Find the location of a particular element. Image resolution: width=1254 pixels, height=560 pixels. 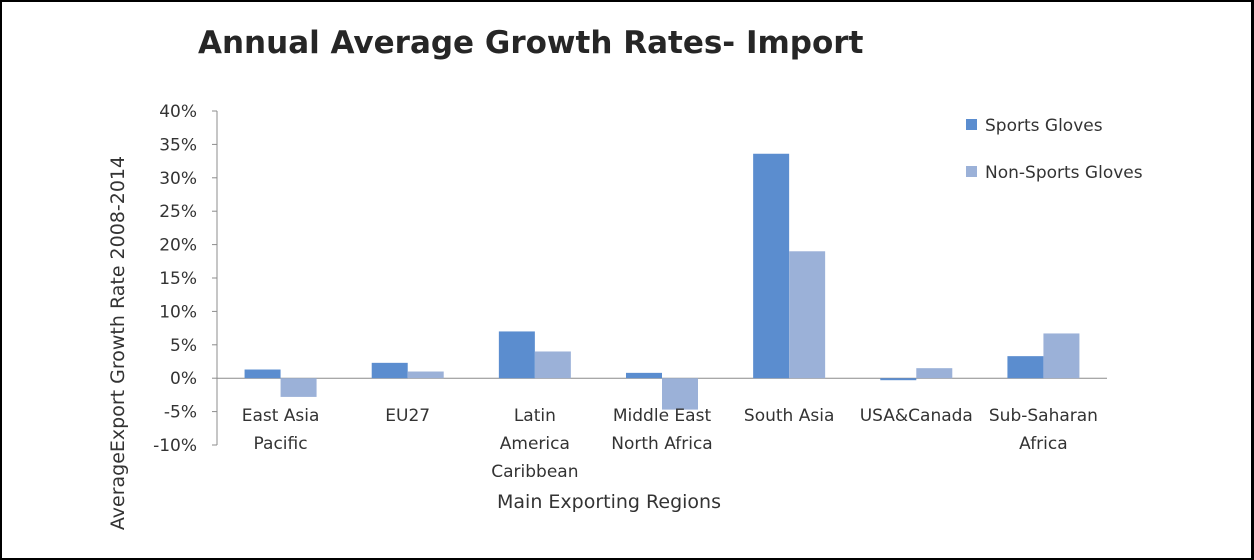

y-tick-label: 40% is located at coordinates (178, 112).